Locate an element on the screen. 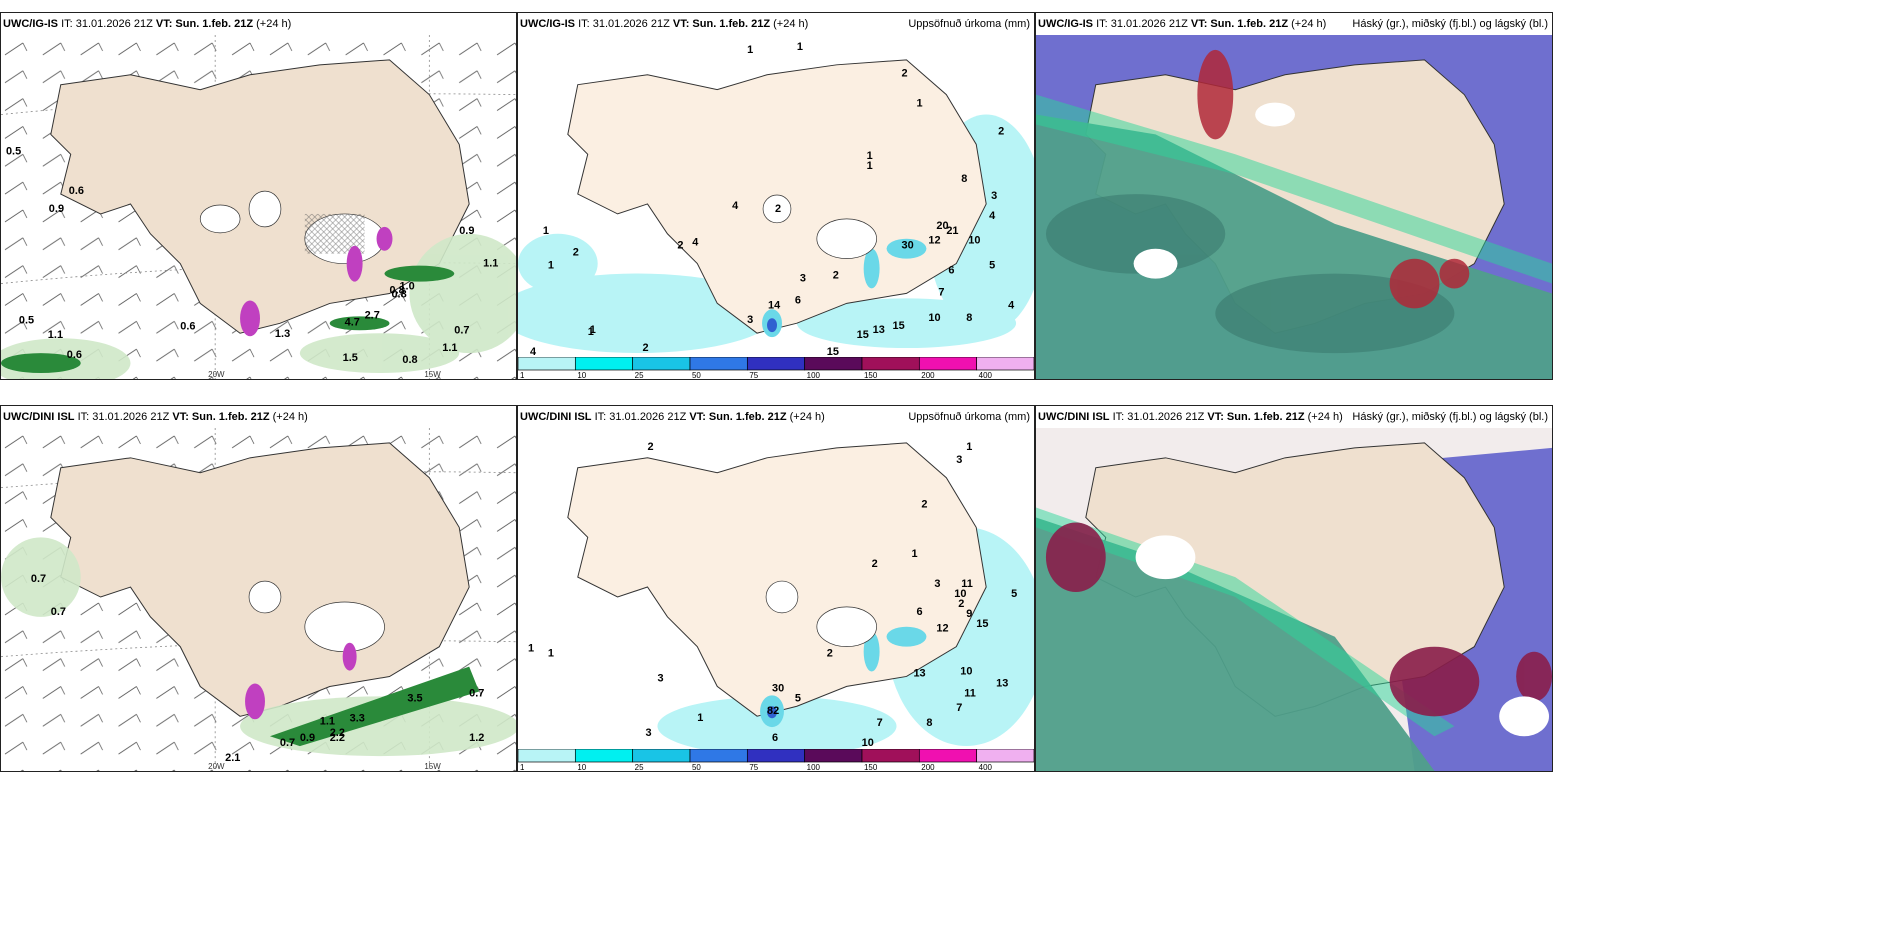 This screenshot has height=950, width=1900. value-label: 9 is located at coordinates (969, 614).